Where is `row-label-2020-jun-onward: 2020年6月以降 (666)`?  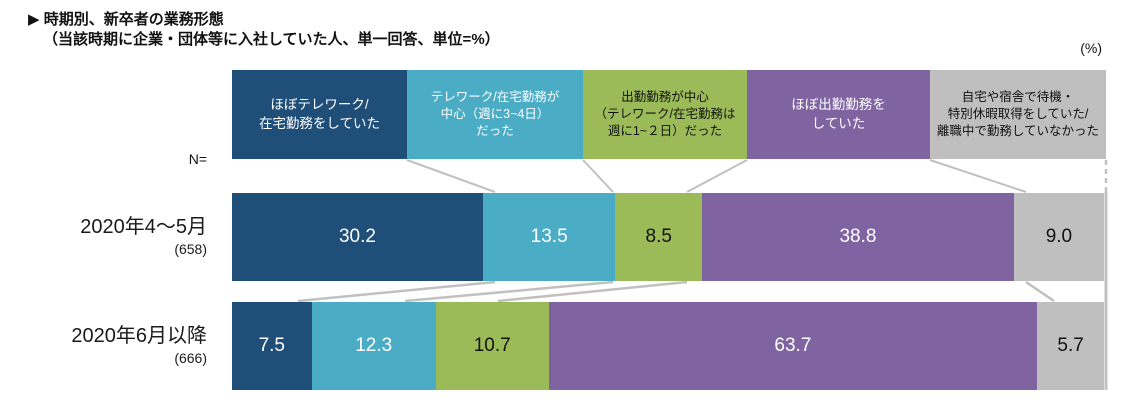 row-label-2020-jun-onward: 2020年6月以降 (666) is located at coordinates (103, 345).